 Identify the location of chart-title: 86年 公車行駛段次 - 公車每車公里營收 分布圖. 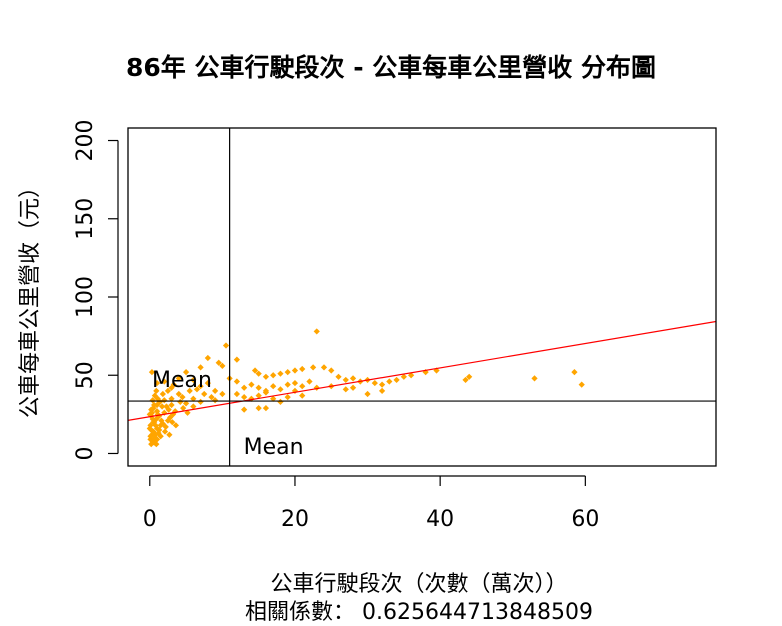
(391, 67).